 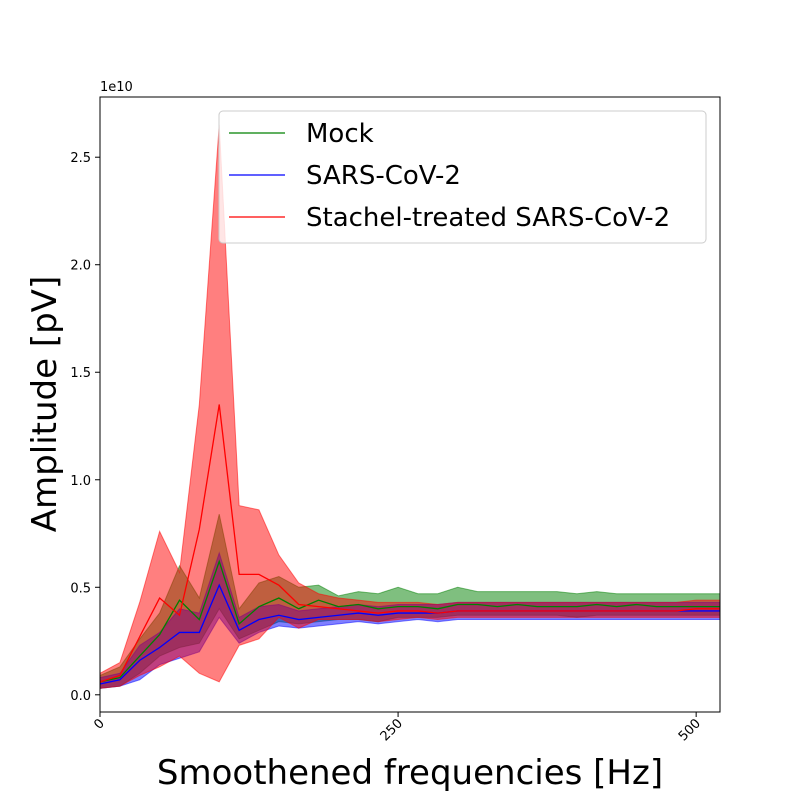 I want to click on x-tick-label: 500, so click(x=690, y=730).